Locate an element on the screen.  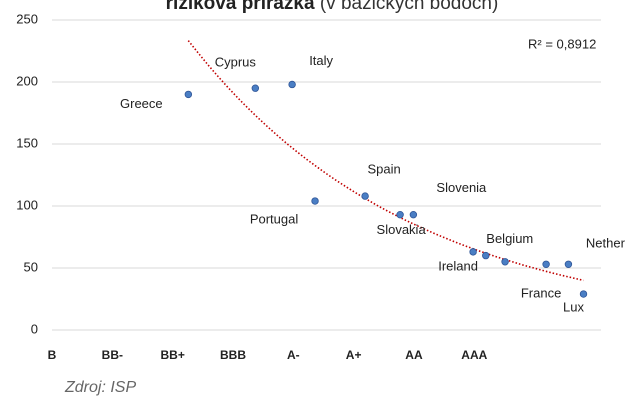
x-tick-label: A- is located at coordinates (293, 355).